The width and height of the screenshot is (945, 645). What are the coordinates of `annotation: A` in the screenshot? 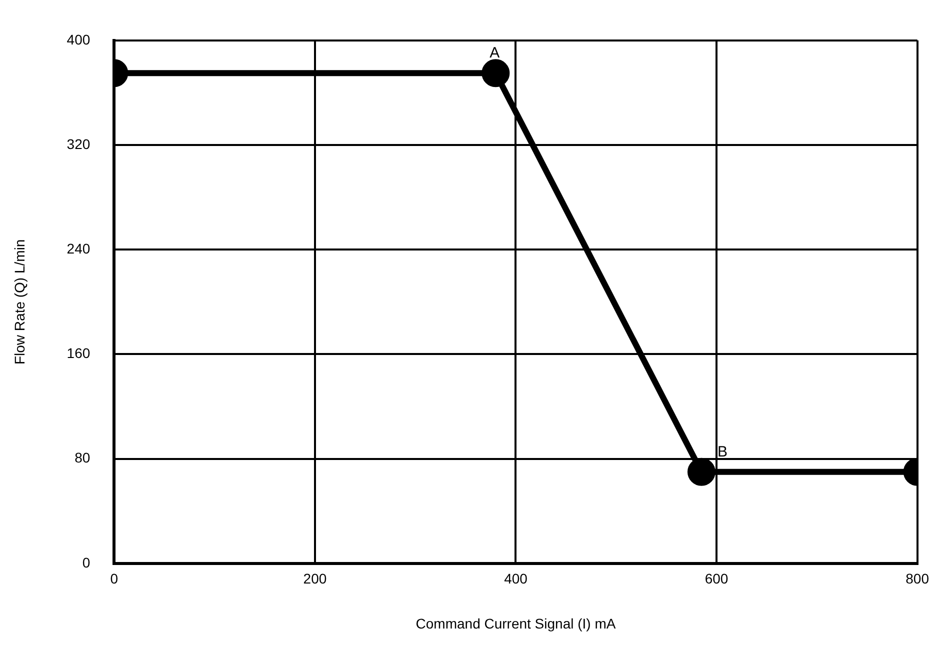 It's located at (495, 53).